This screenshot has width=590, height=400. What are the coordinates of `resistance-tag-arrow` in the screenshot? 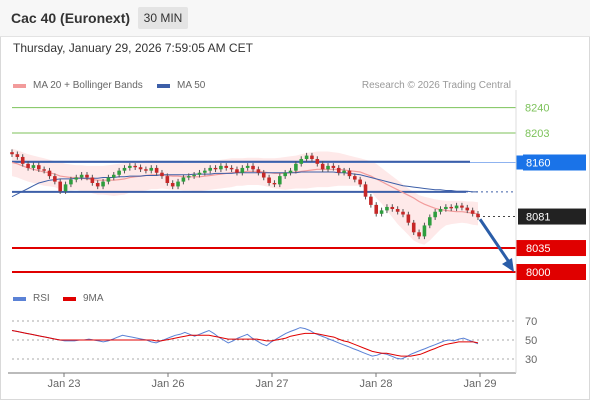 It's located at (519, 162).